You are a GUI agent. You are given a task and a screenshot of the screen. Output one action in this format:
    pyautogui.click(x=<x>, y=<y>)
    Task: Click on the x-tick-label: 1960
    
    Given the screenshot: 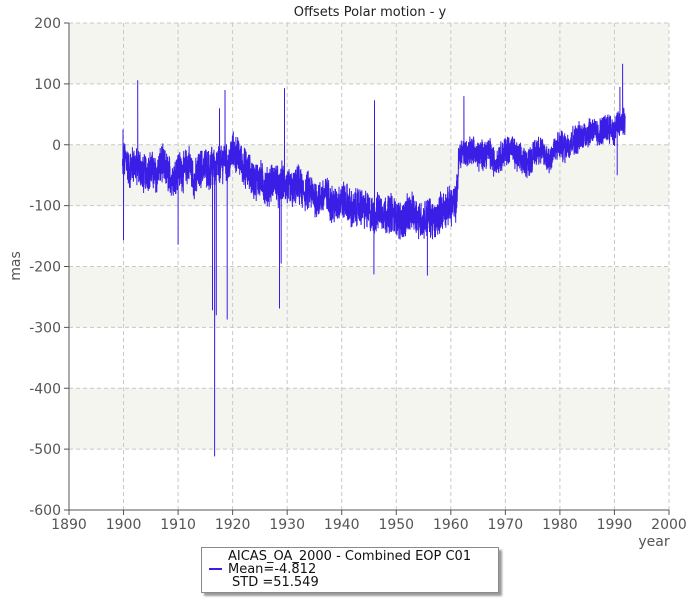 What is the action you would take?
    pyautogui.click(x=451, y=525)
    